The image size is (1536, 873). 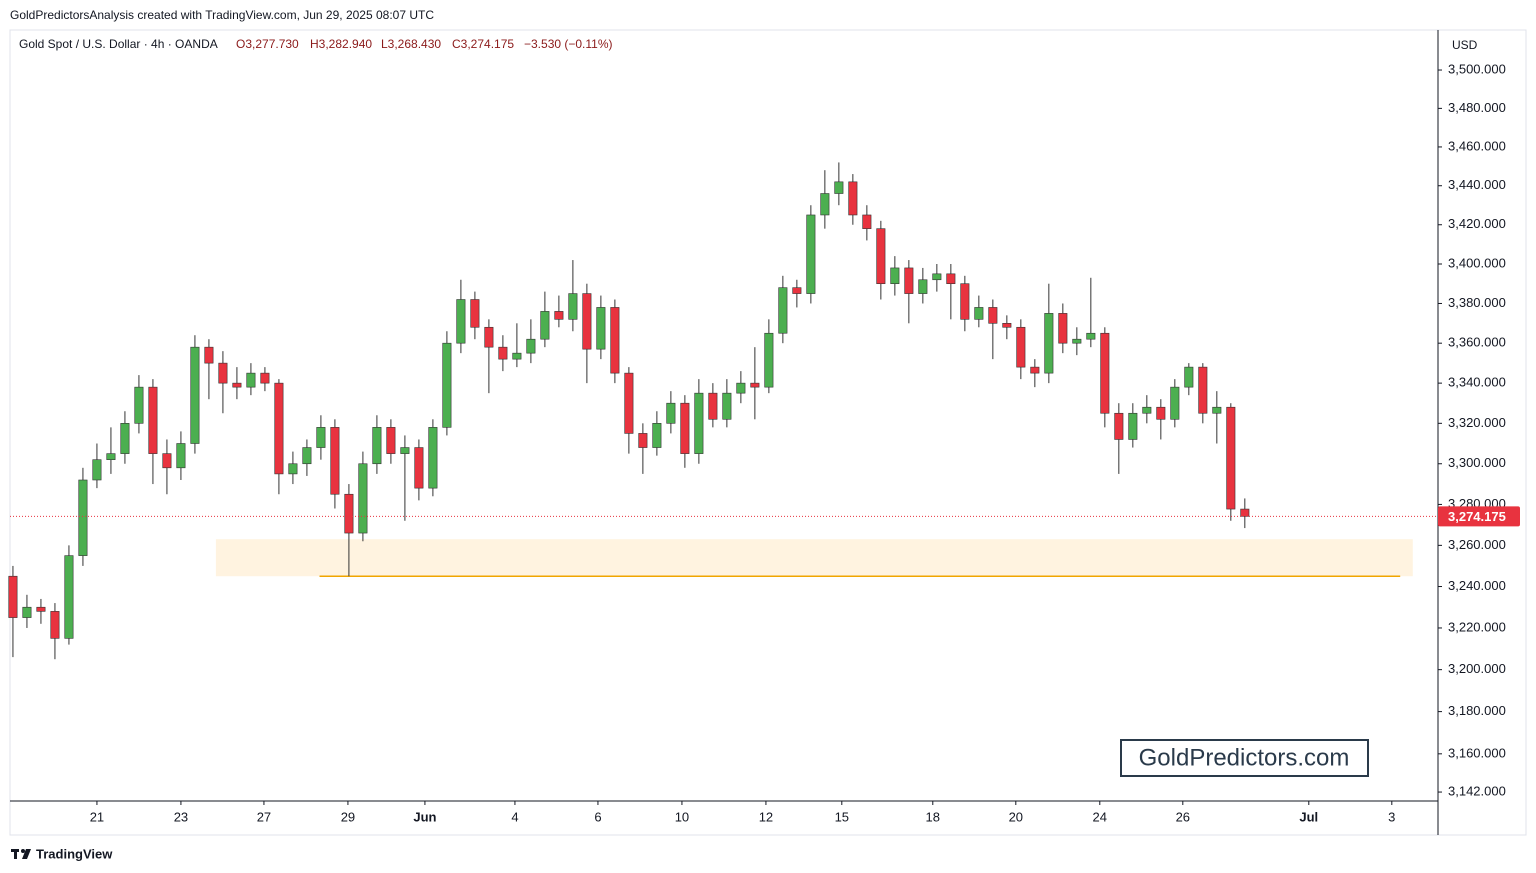 I want to click on x-tick-label: 23, so click(x=181, y=816).